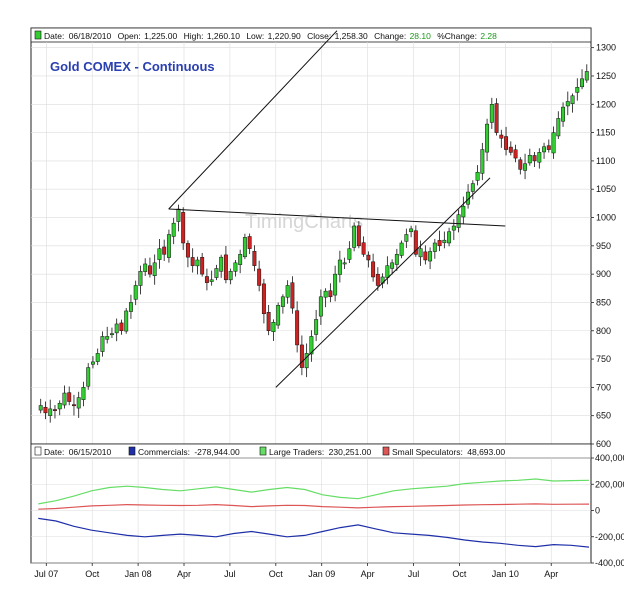 The height and width of the screenshot is (597, 624). What do you see at coordinates (350, 452) in the screenshot?
I see `large-traders-value: 230,251.00` at bounding box center [350, 452].